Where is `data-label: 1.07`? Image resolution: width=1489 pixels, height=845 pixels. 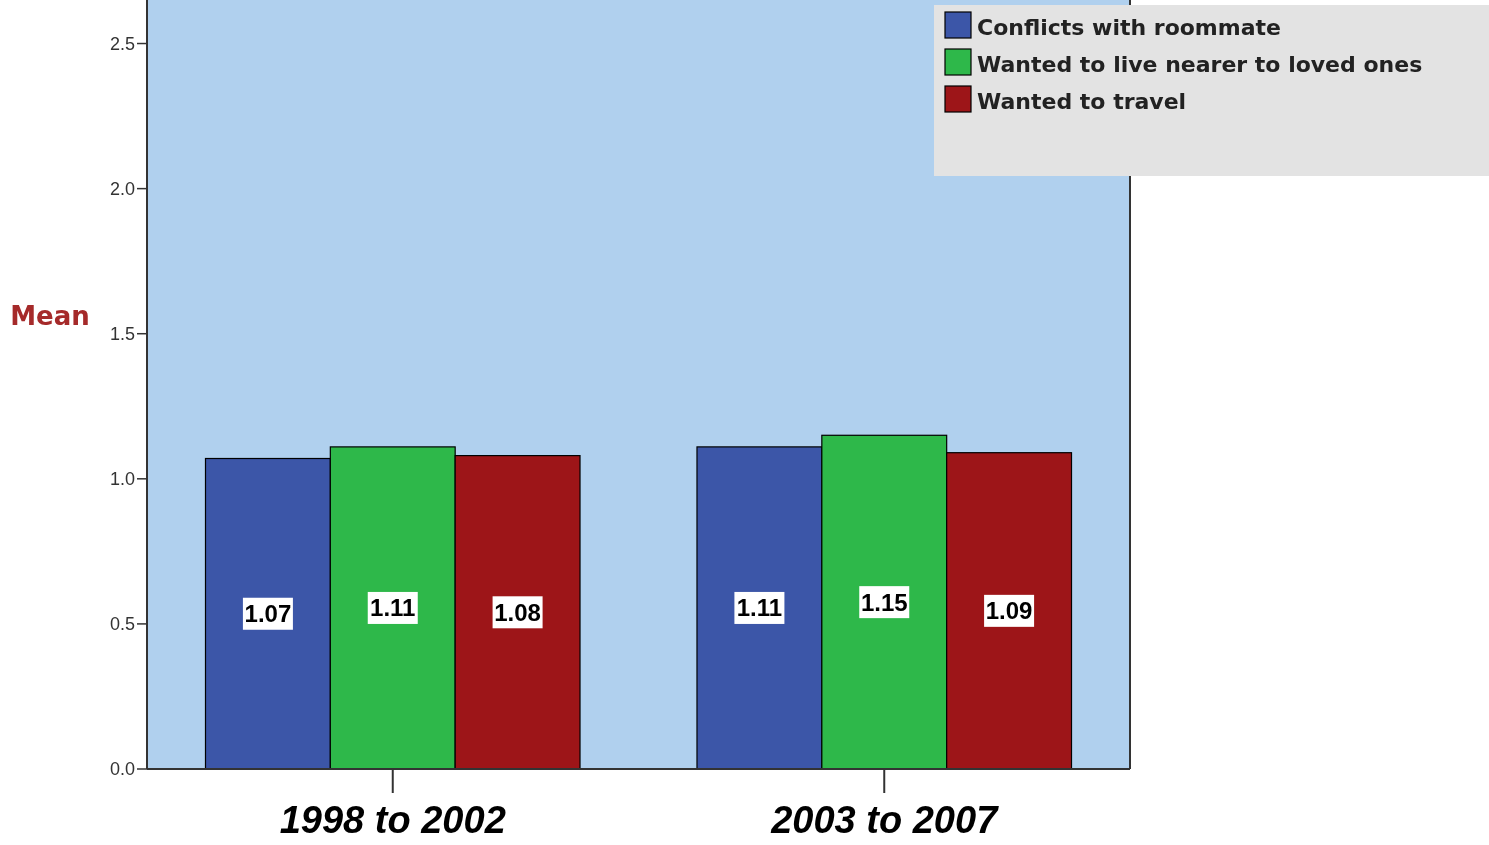 data-label: 1.07 is located at coordinates (268, 614).